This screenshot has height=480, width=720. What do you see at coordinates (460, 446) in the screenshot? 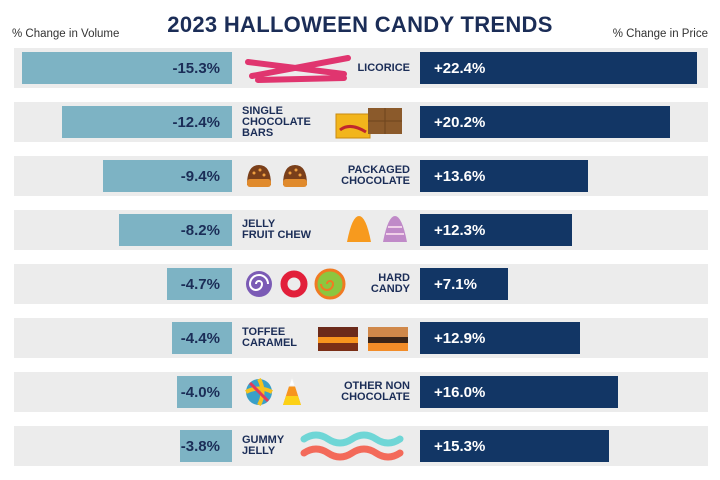
I see `price-value-label: +15.3%` at bounding box center [460, 446].